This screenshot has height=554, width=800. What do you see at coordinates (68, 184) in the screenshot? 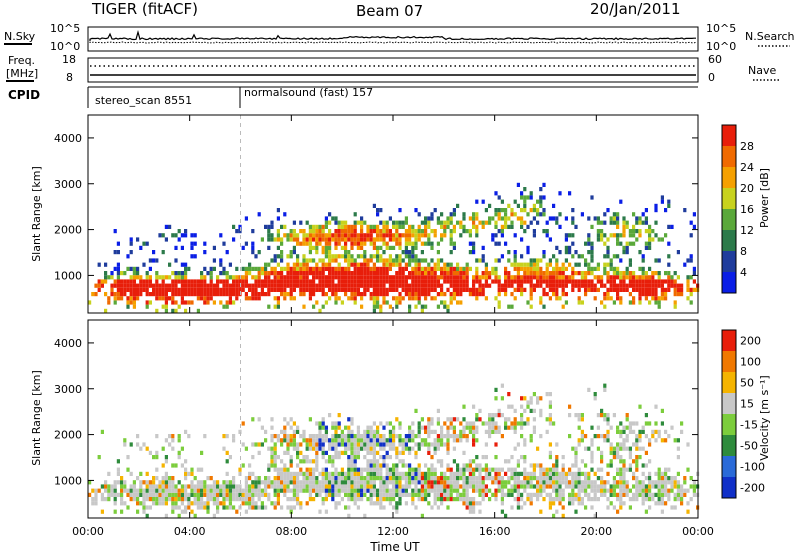
I see `power-ytick-label: 3000` at bounding box center [68, 184].